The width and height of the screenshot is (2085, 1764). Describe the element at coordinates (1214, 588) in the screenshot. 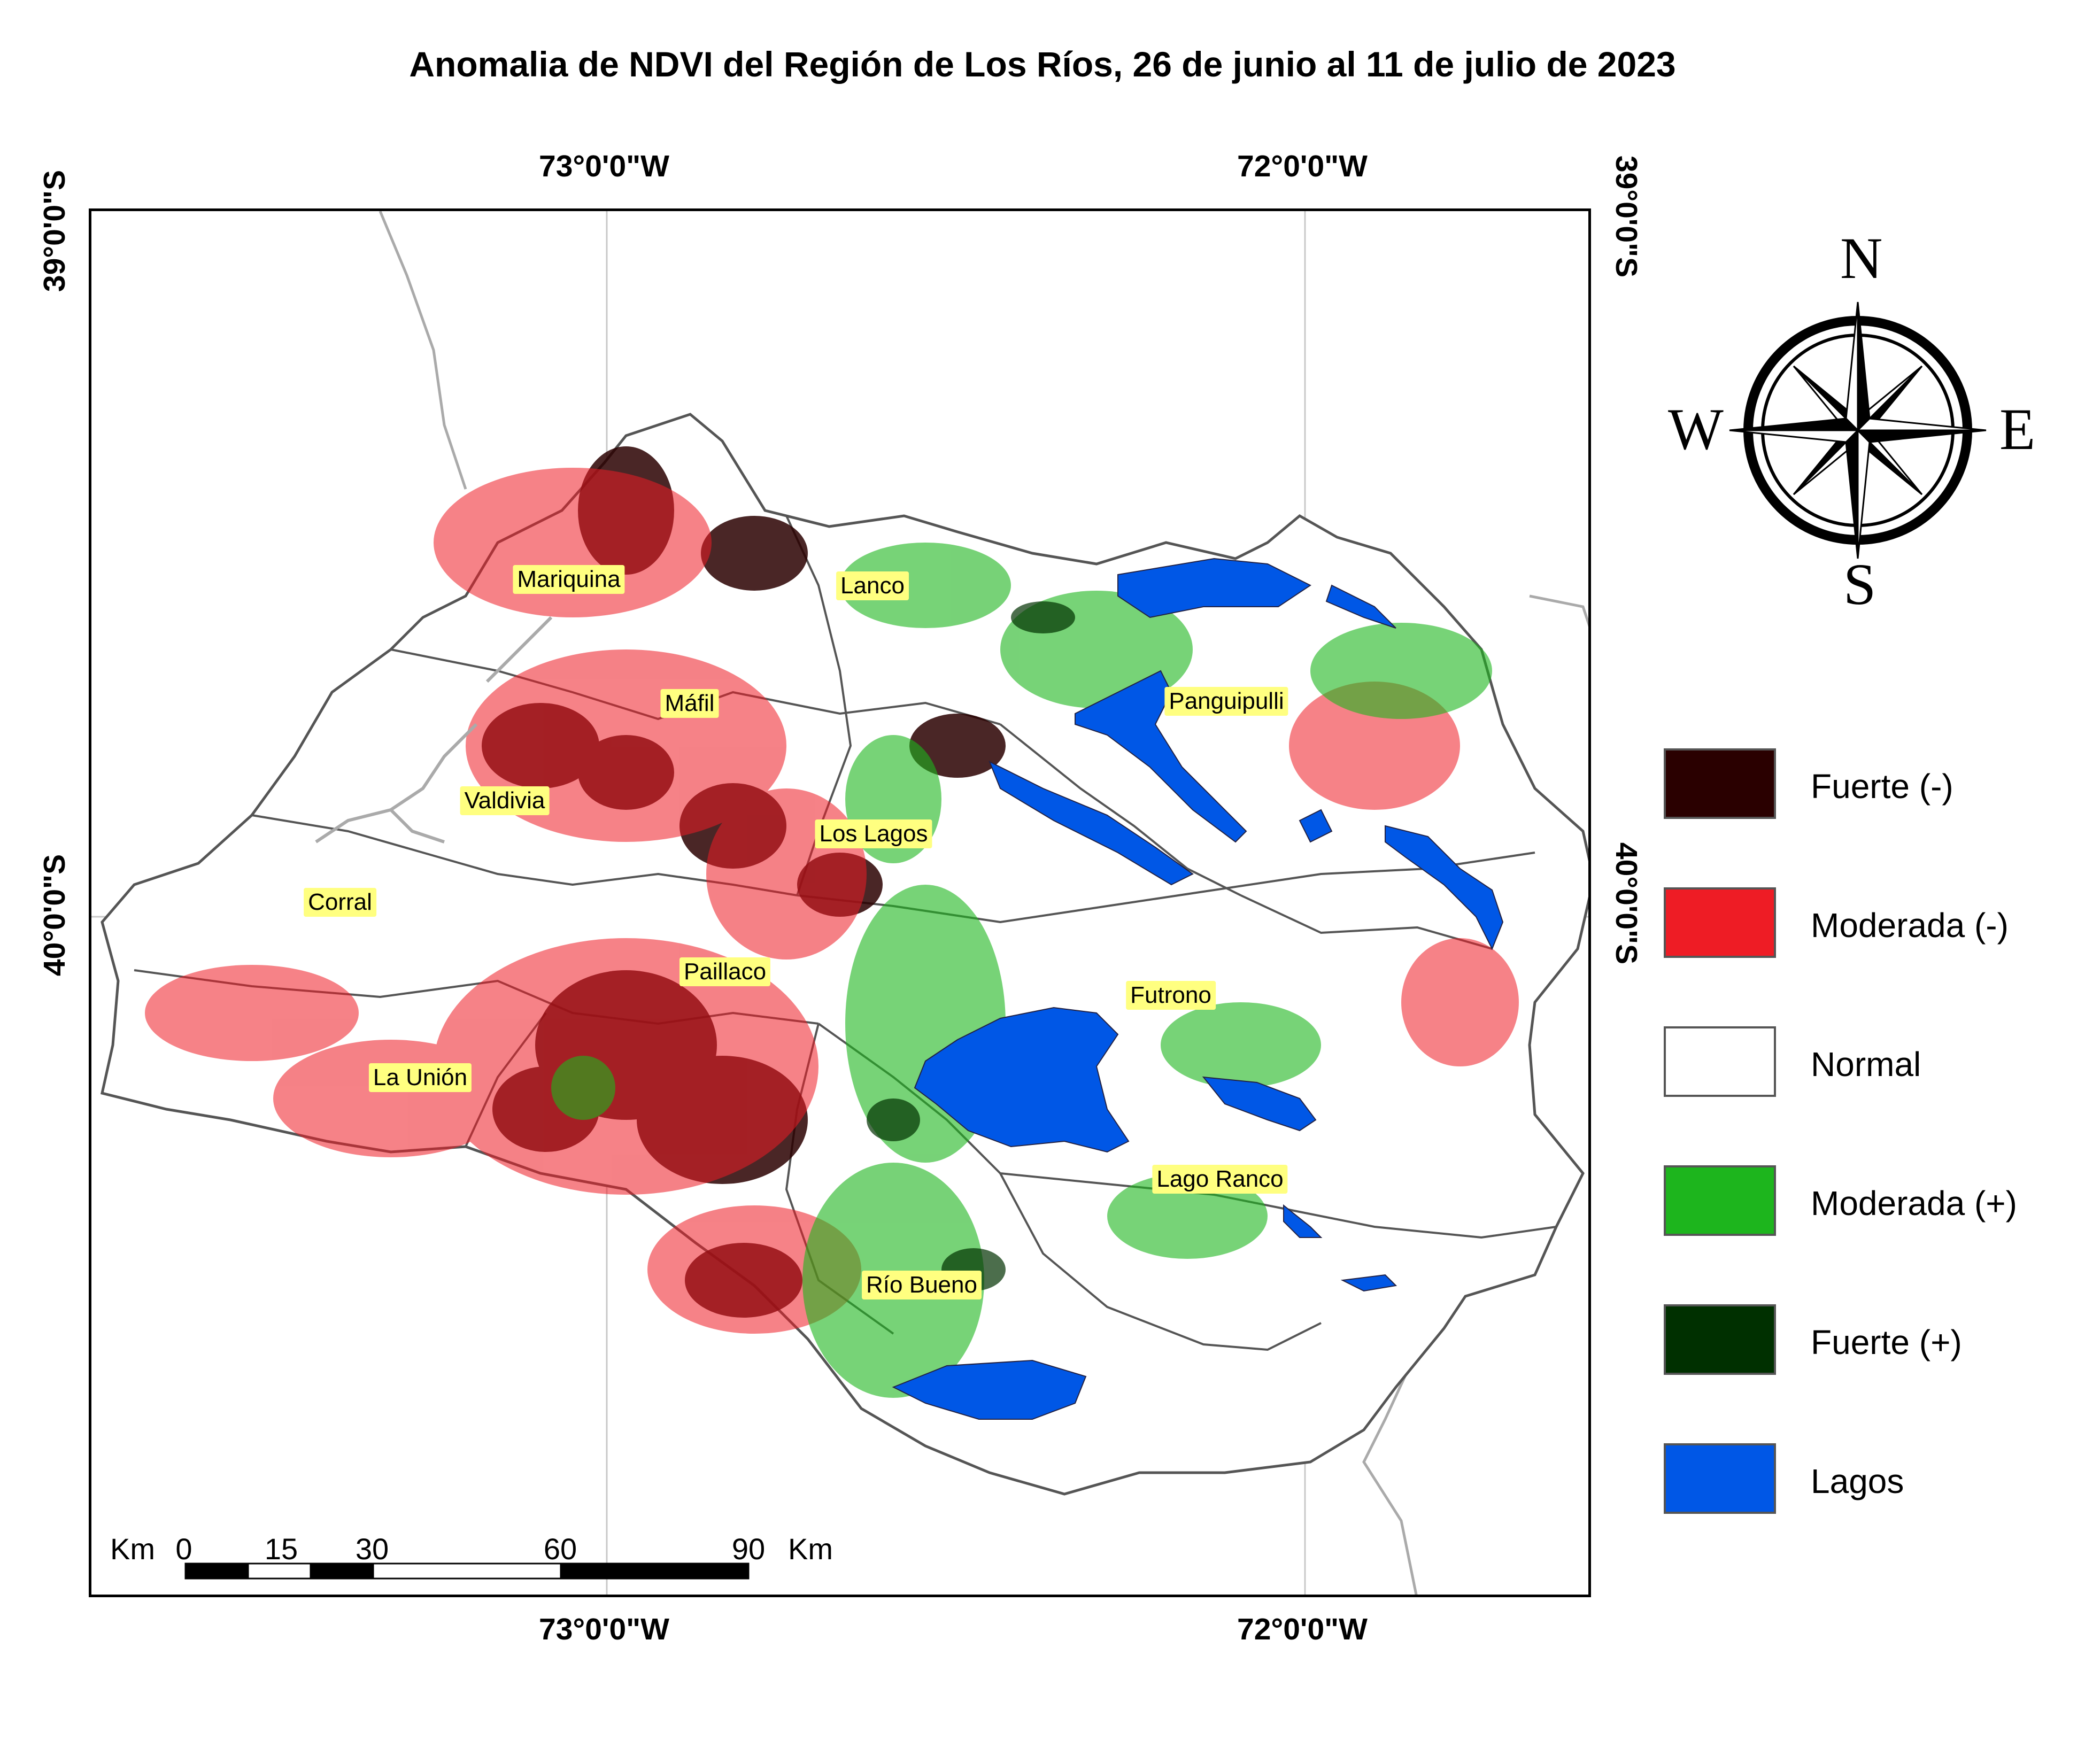

I see `lake-calafquen` at that location.